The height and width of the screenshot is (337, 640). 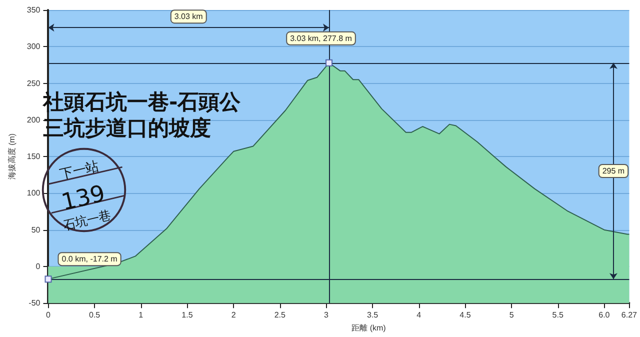 What do you see at coordinates (12, 156) in the screenshot?
I see `y-axis-title: 海拔高度 (m)` at bounding box center [12, 156].